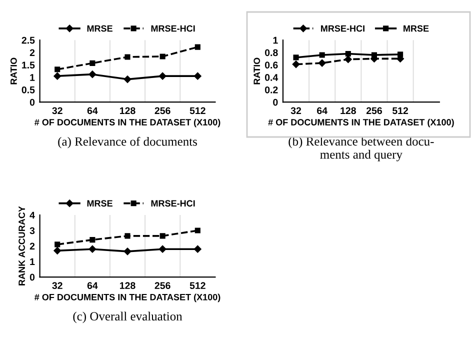  I want to click on y-tick-label: 0.5, so click(28, 90).